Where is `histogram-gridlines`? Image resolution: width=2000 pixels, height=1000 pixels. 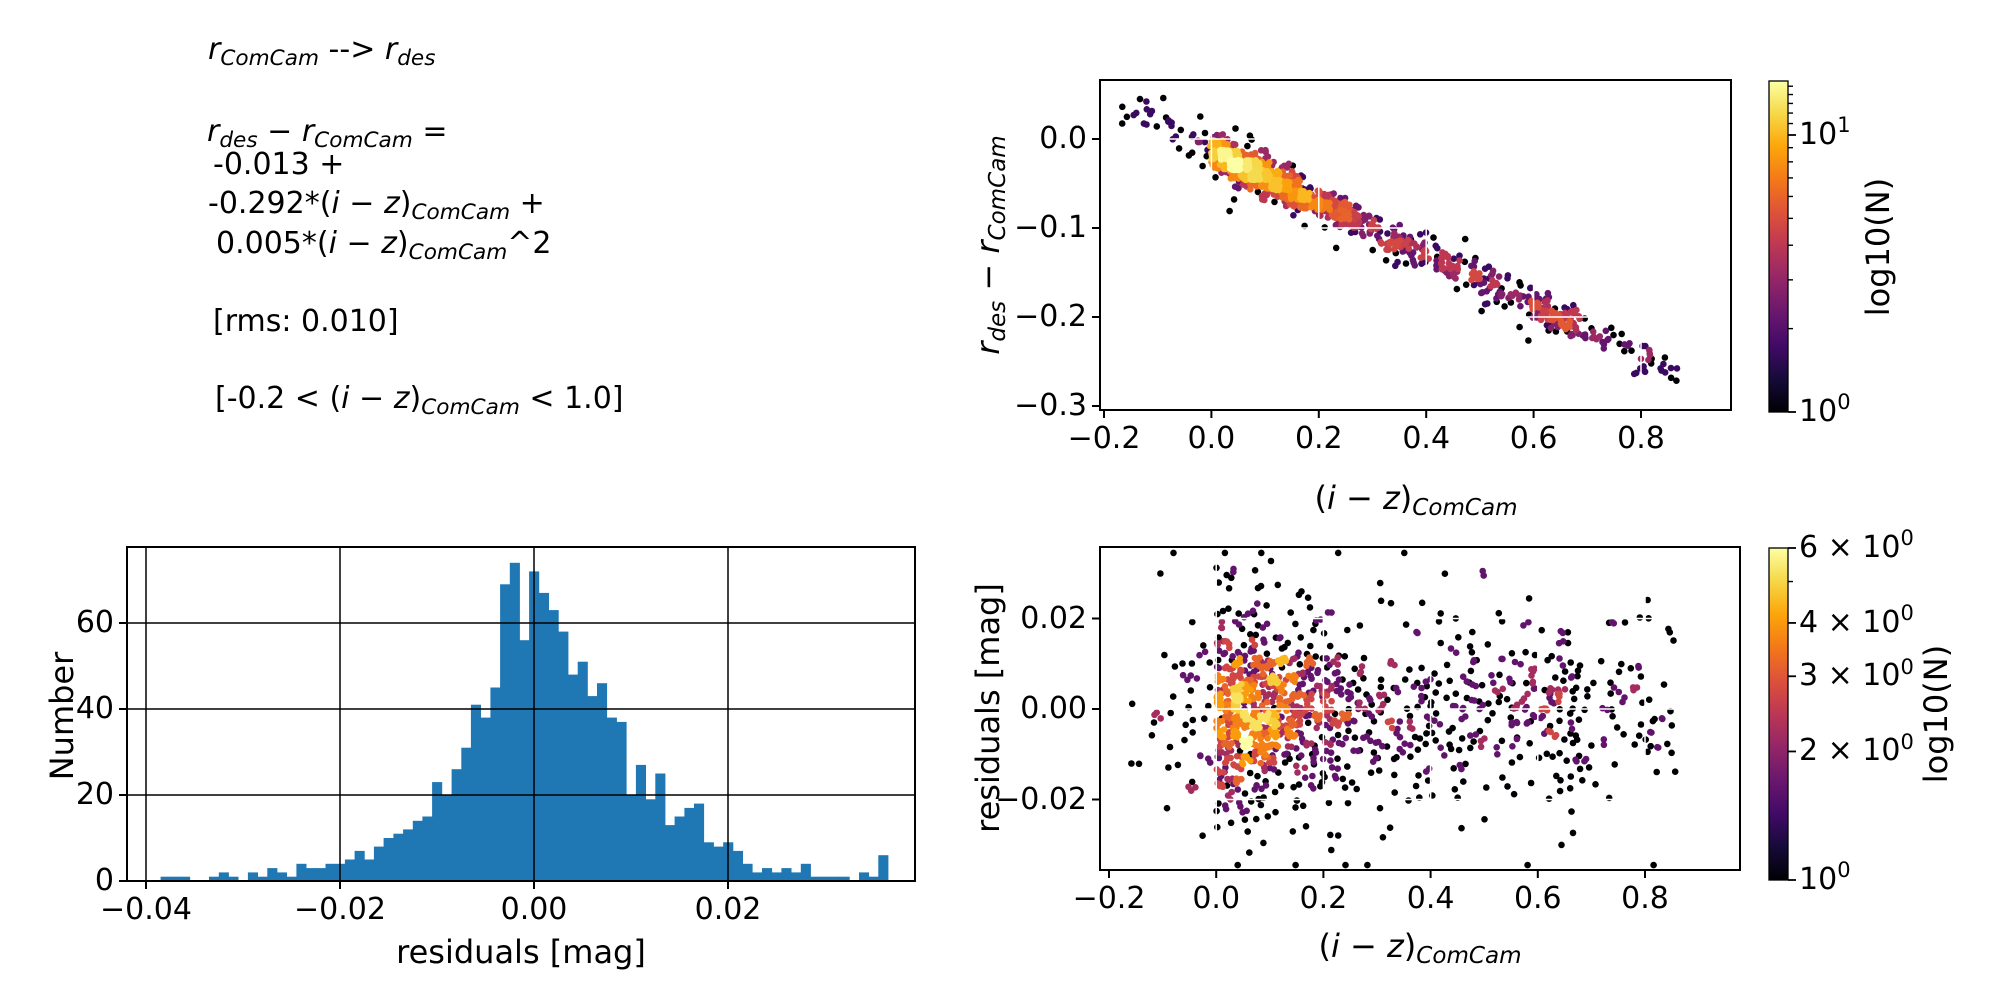
histogram-gridlines is located at coordinates (521, 714).